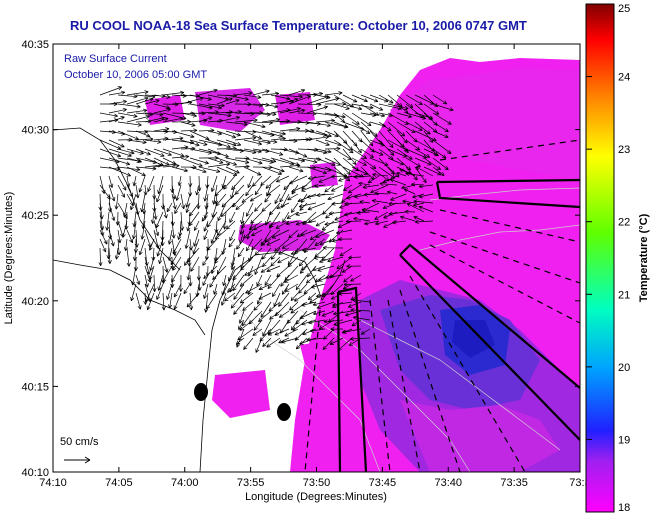 The width and height of the screenshot is (651, 518). What do you see at coordinates (316, 497) in the screenshot?
I see `x-axis-label: Longitude (Degrees:Minutes)` at bounding box center [316, 497].